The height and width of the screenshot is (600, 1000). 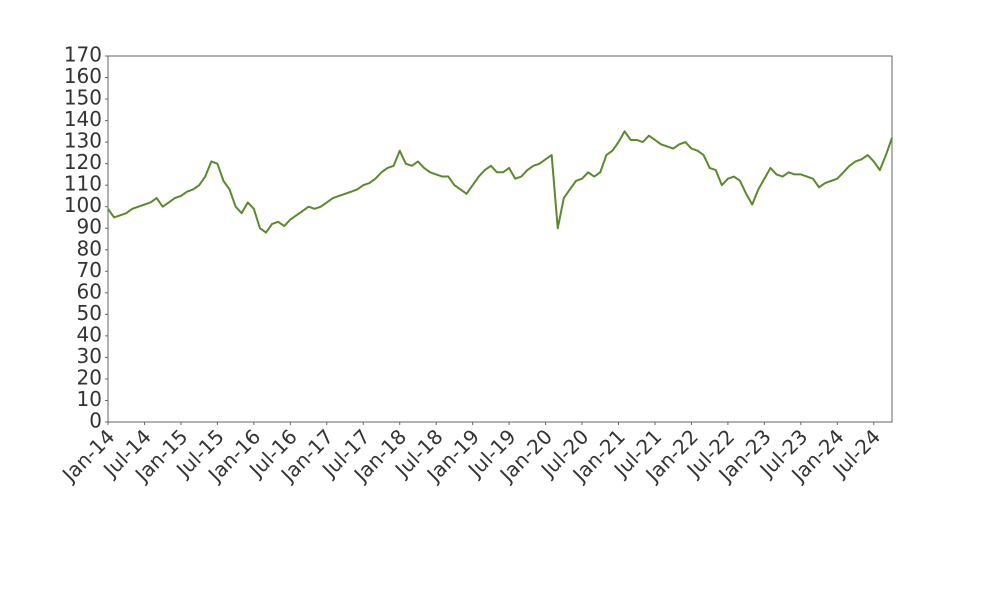 What do you see at coordinates (89, 291) in the screenshot?
I see `y-tick-label: 60` at bounding box center [89, 291].